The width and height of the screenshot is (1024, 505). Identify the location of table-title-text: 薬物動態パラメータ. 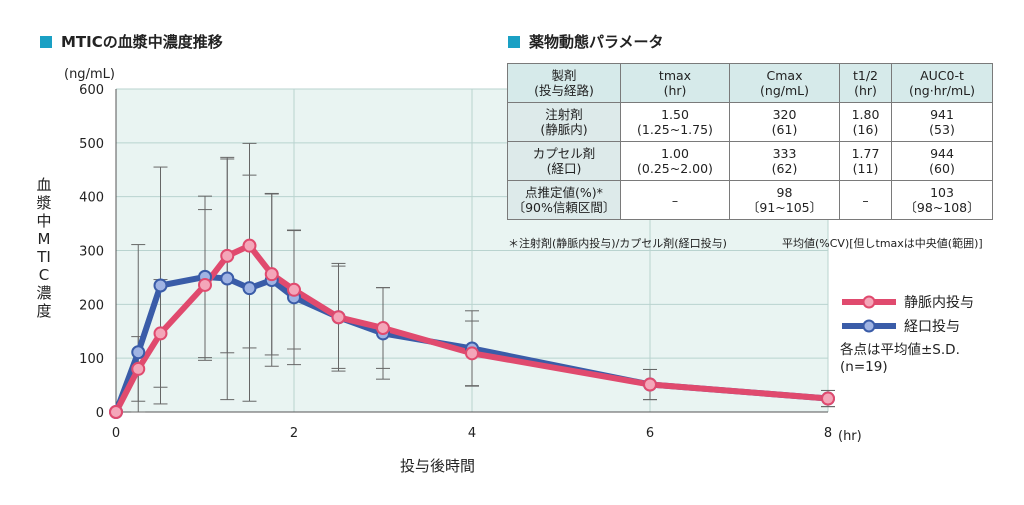
(596, 42).